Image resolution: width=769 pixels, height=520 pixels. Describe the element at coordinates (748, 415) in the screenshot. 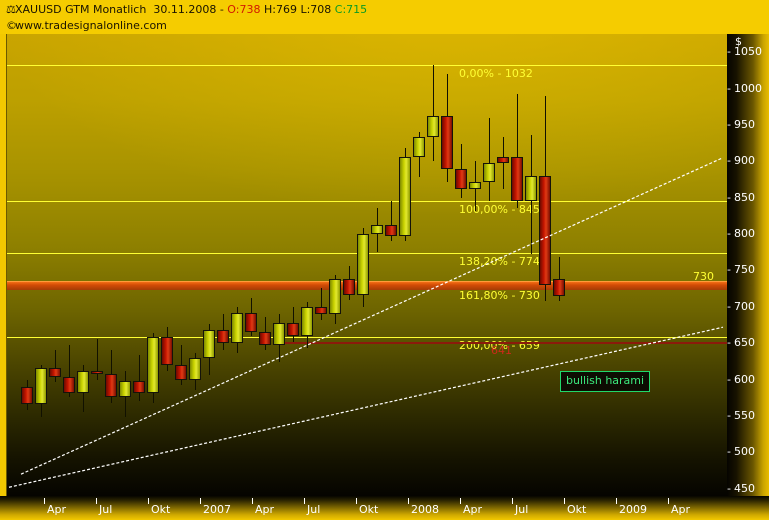

I see `price-tick: -550` at that location.